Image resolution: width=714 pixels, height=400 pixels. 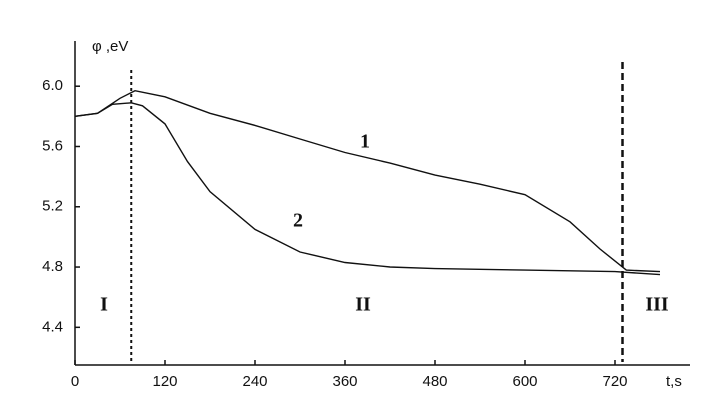 I want to click on y-axis-label: φ ,eV, so click(x=110, y=46).